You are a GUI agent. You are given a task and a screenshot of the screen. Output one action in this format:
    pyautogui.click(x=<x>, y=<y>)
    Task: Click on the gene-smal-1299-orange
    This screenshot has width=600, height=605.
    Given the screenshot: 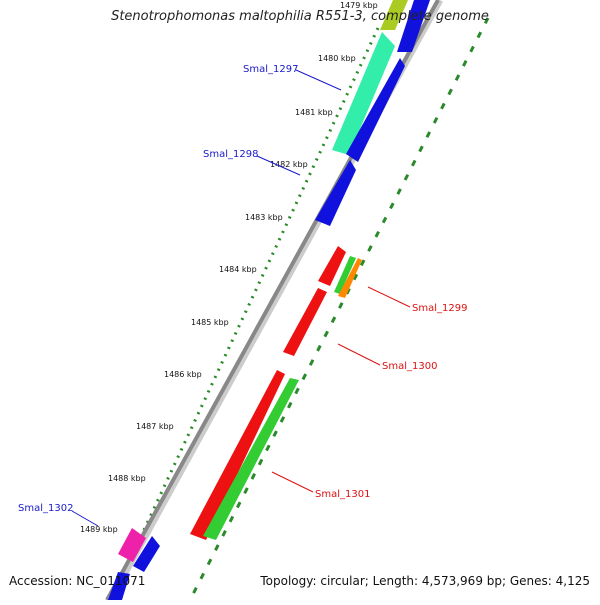 What is the action you would take?
    pyautogui.click(x=350, y=278)
    